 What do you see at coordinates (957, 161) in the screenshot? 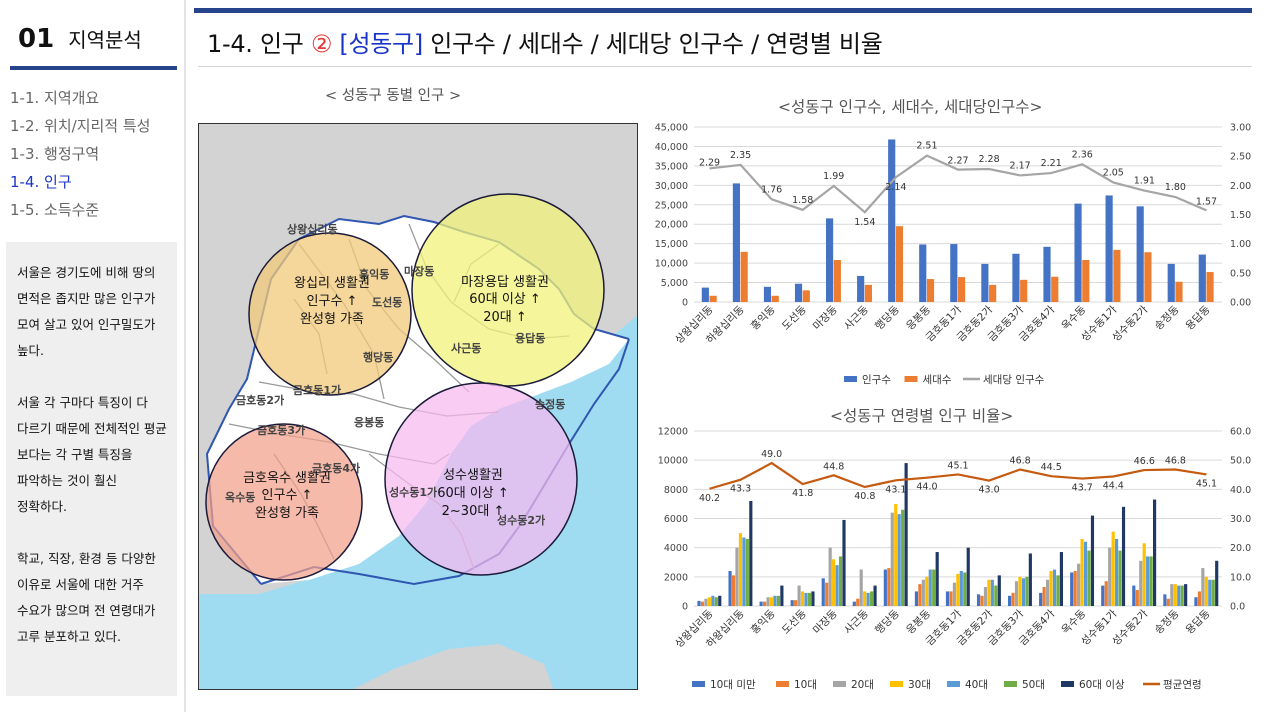
I see `line-data-label: 2.27` at bounding box center [957, 161].